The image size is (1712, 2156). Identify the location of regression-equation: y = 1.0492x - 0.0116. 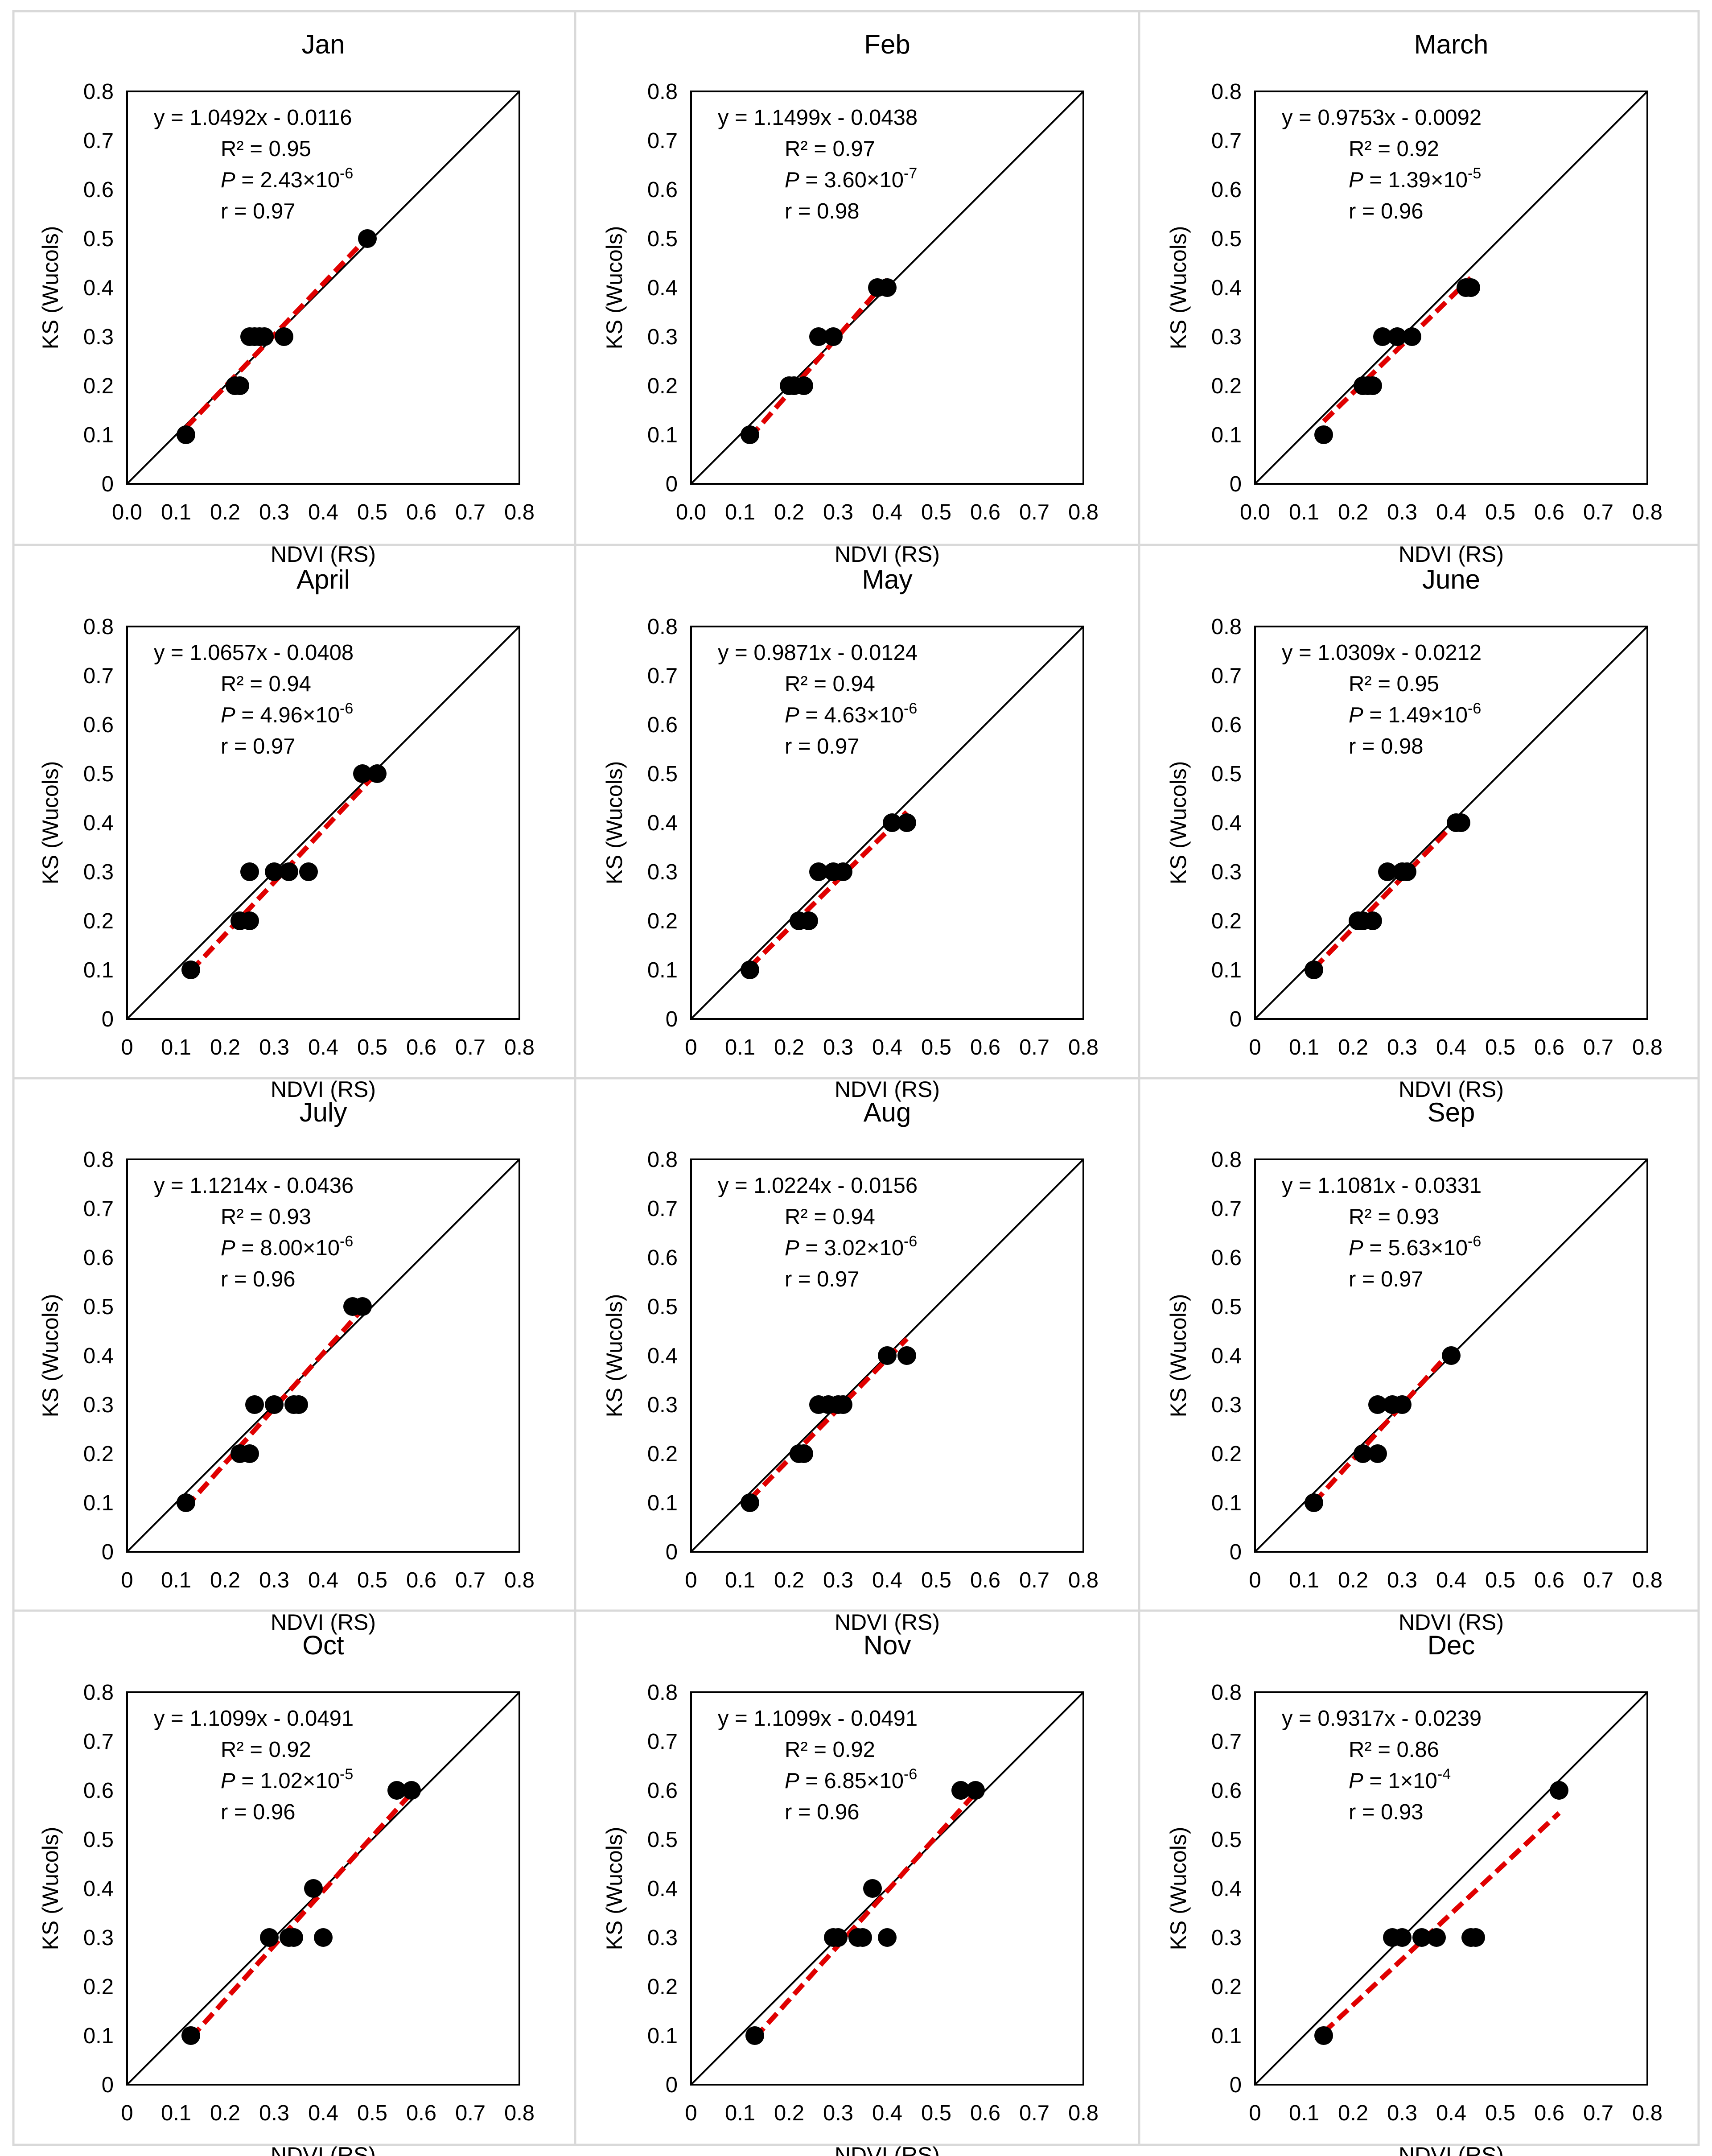
(253, 118).